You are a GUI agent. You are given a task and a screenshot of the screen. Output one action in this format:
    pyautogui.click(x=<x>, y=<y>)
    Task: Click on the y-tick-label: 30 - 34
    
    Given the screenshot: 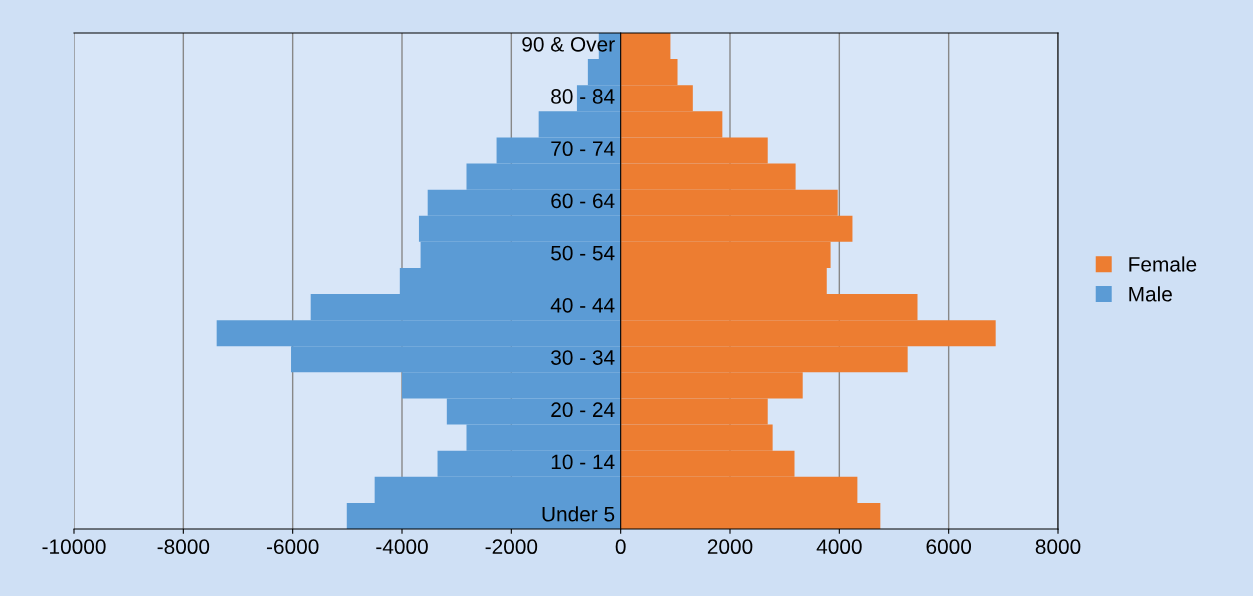 What is the action you would take?
    pyautogui.click(x=583, y=357)
    